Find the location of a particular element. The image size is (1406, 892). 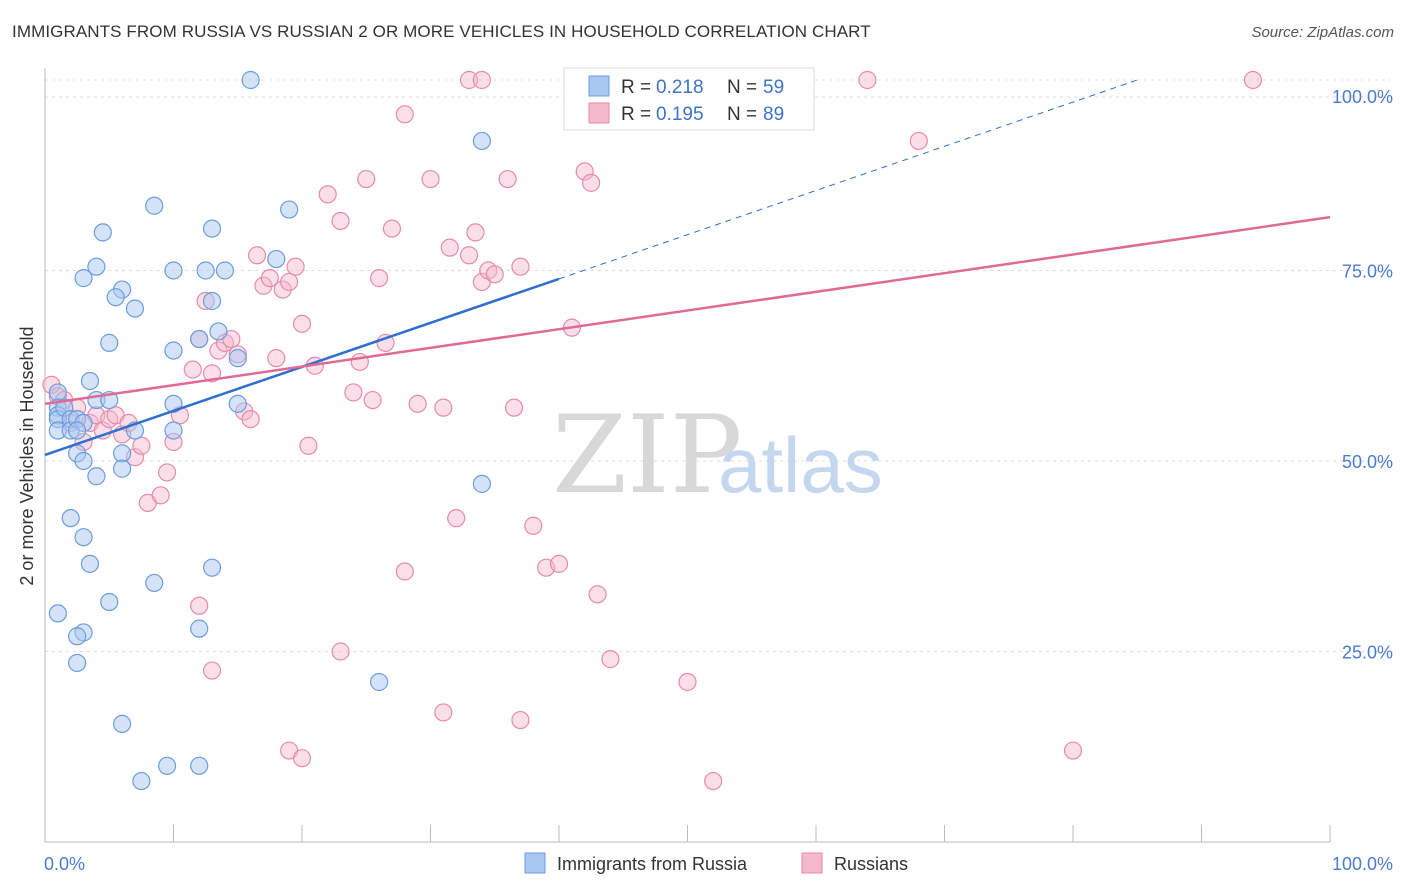

watermark: ZIP atlas is located at coordinates (717, 455).